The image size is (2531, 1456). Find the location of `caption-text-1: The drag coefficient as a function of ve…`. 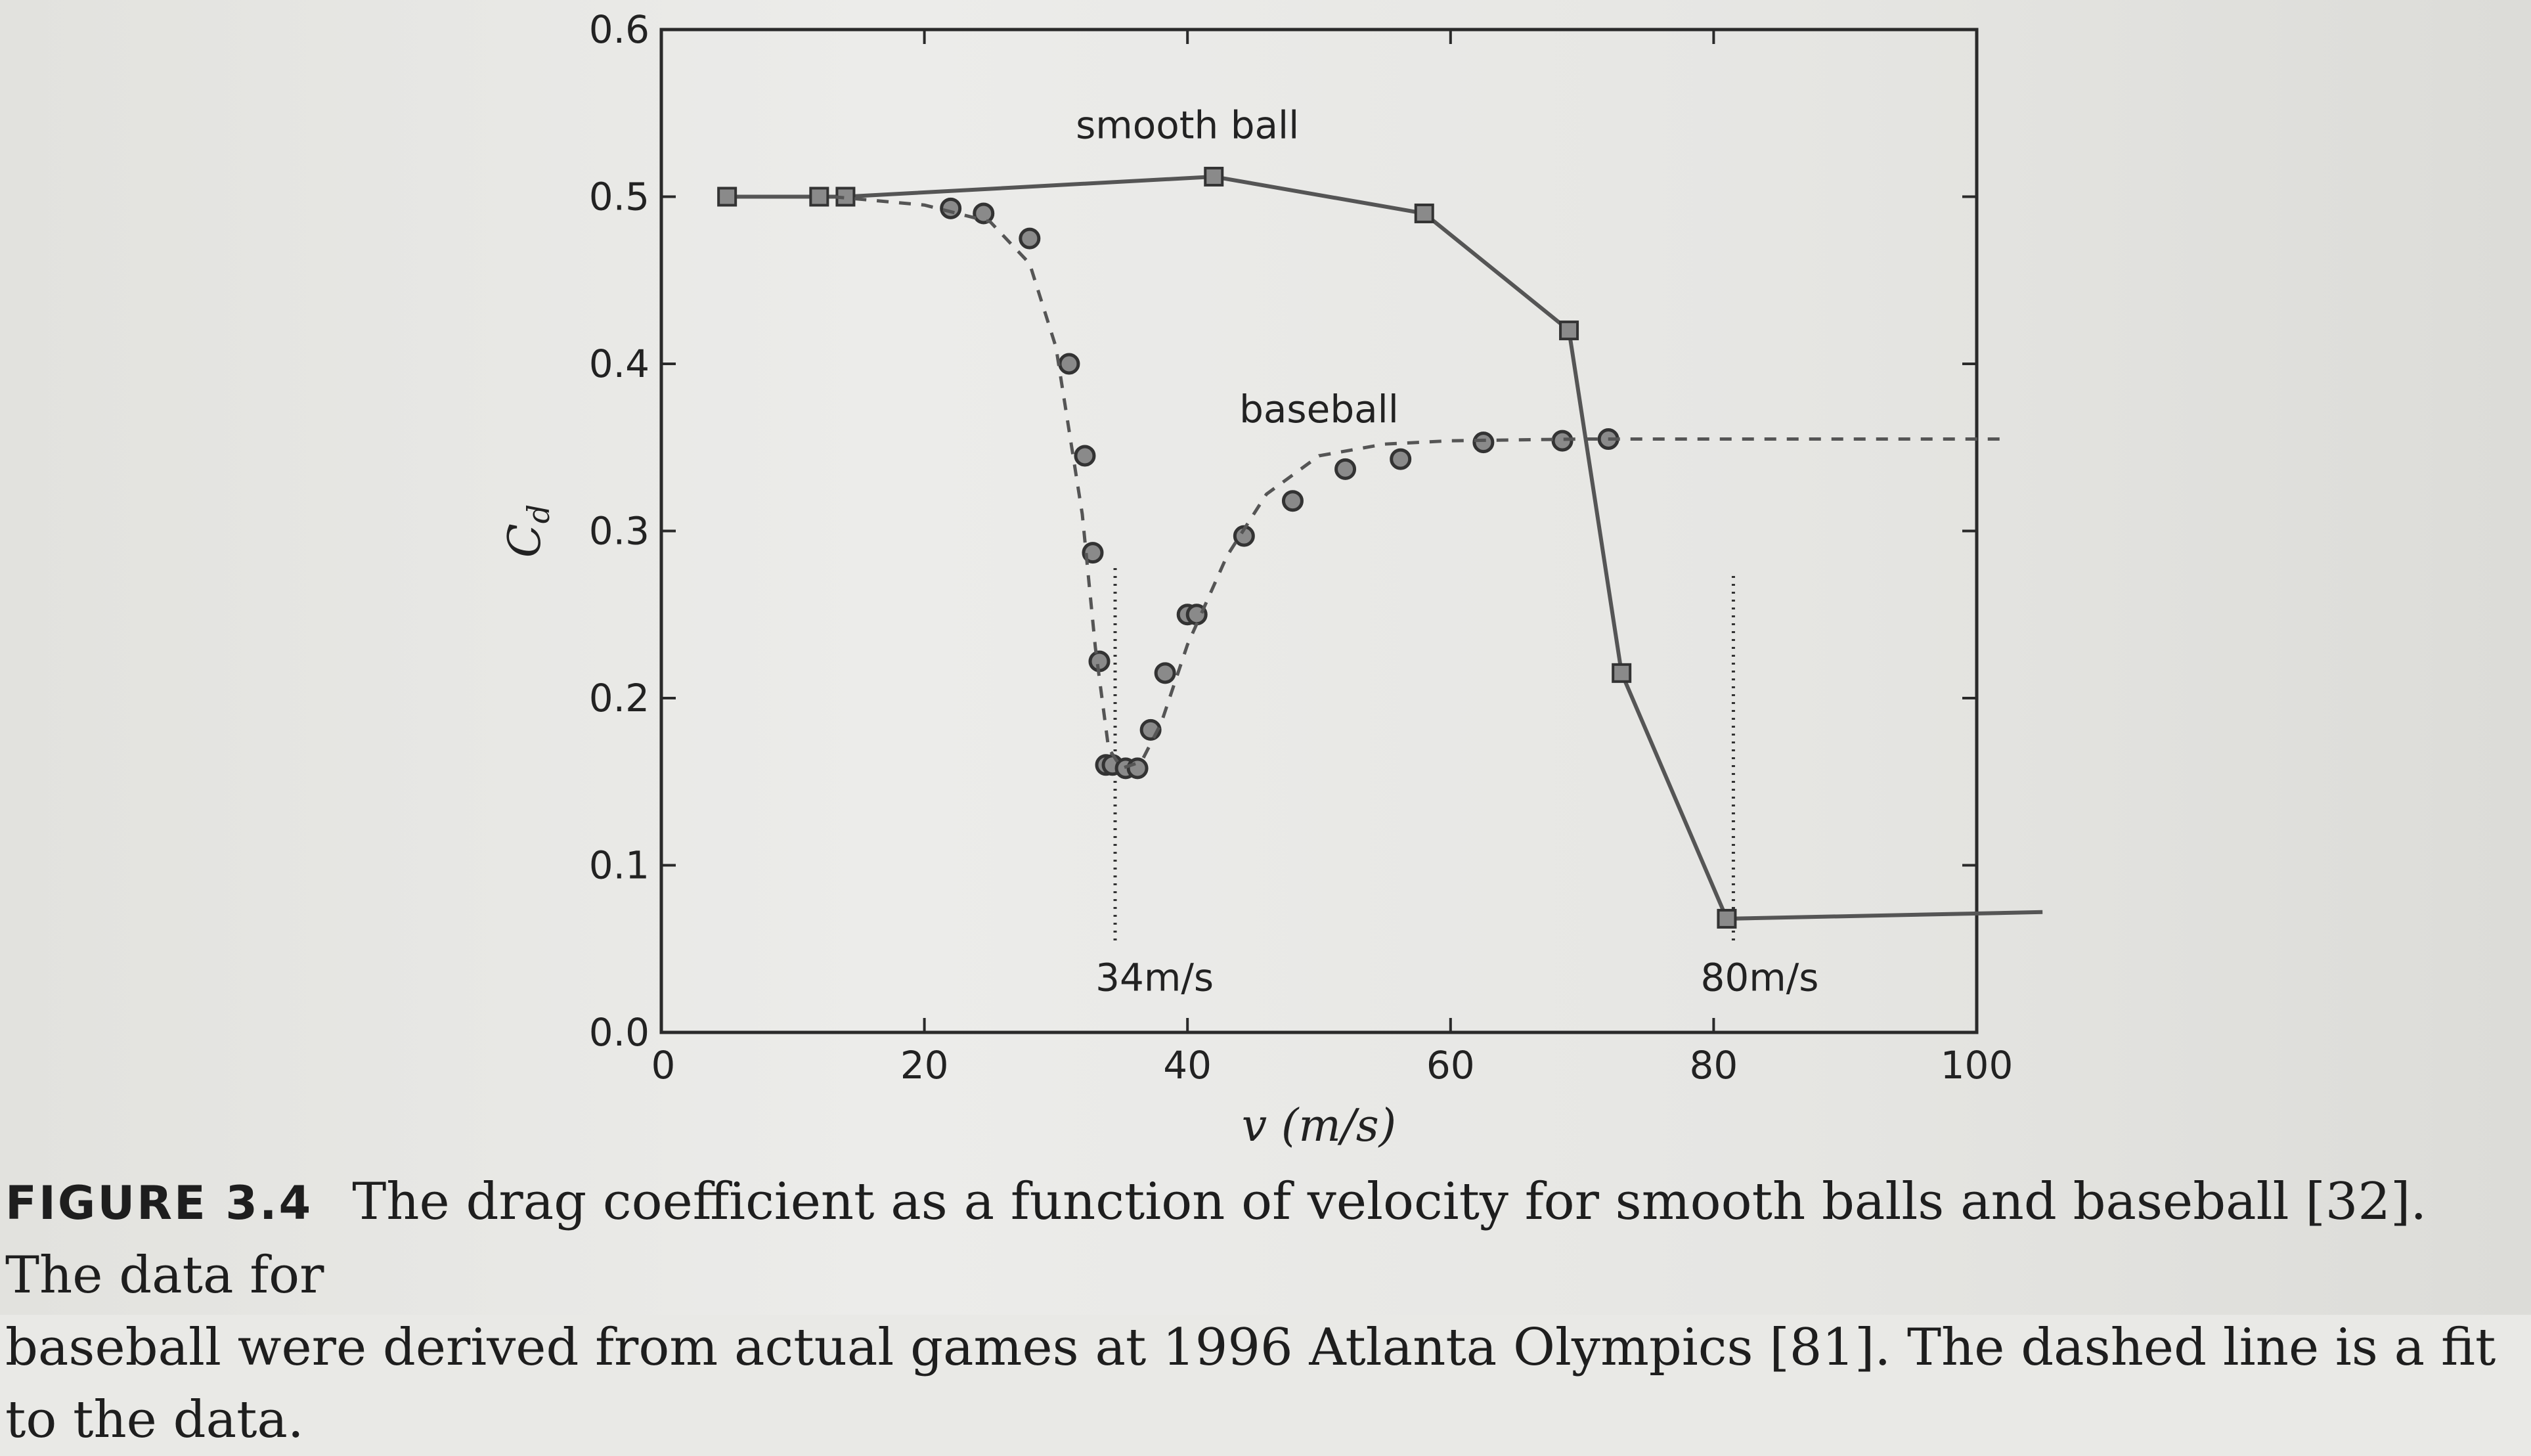

caption-text-1: The drag coefficient as a function of ve… is located at coordinates (1216, 1238).